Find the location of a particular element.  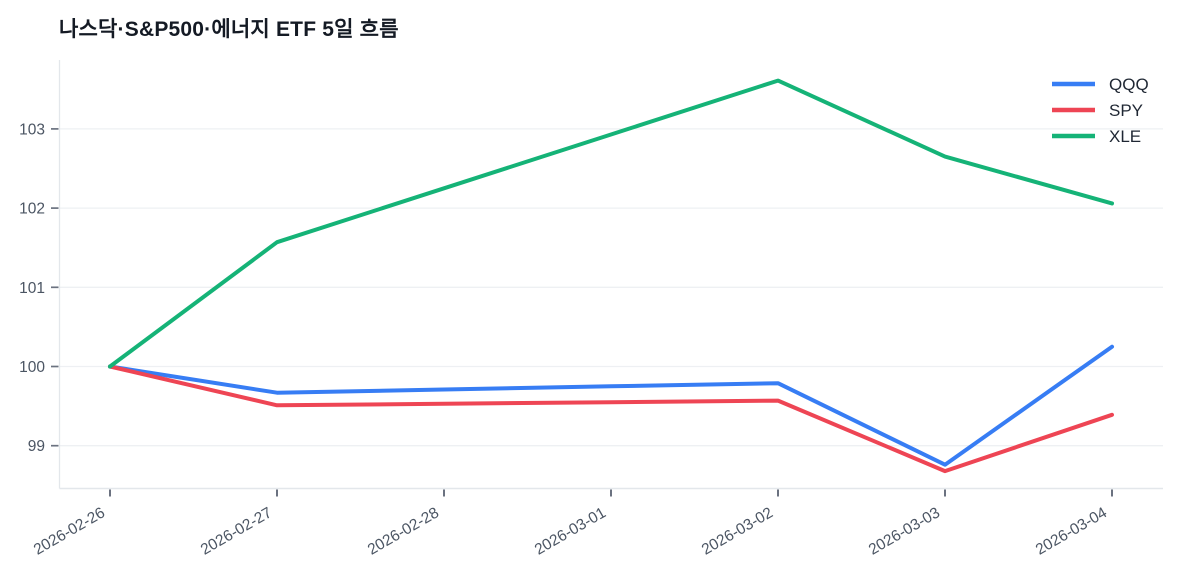

x-tick-label: 2026-02-28 is located at coordinates (403, 531).